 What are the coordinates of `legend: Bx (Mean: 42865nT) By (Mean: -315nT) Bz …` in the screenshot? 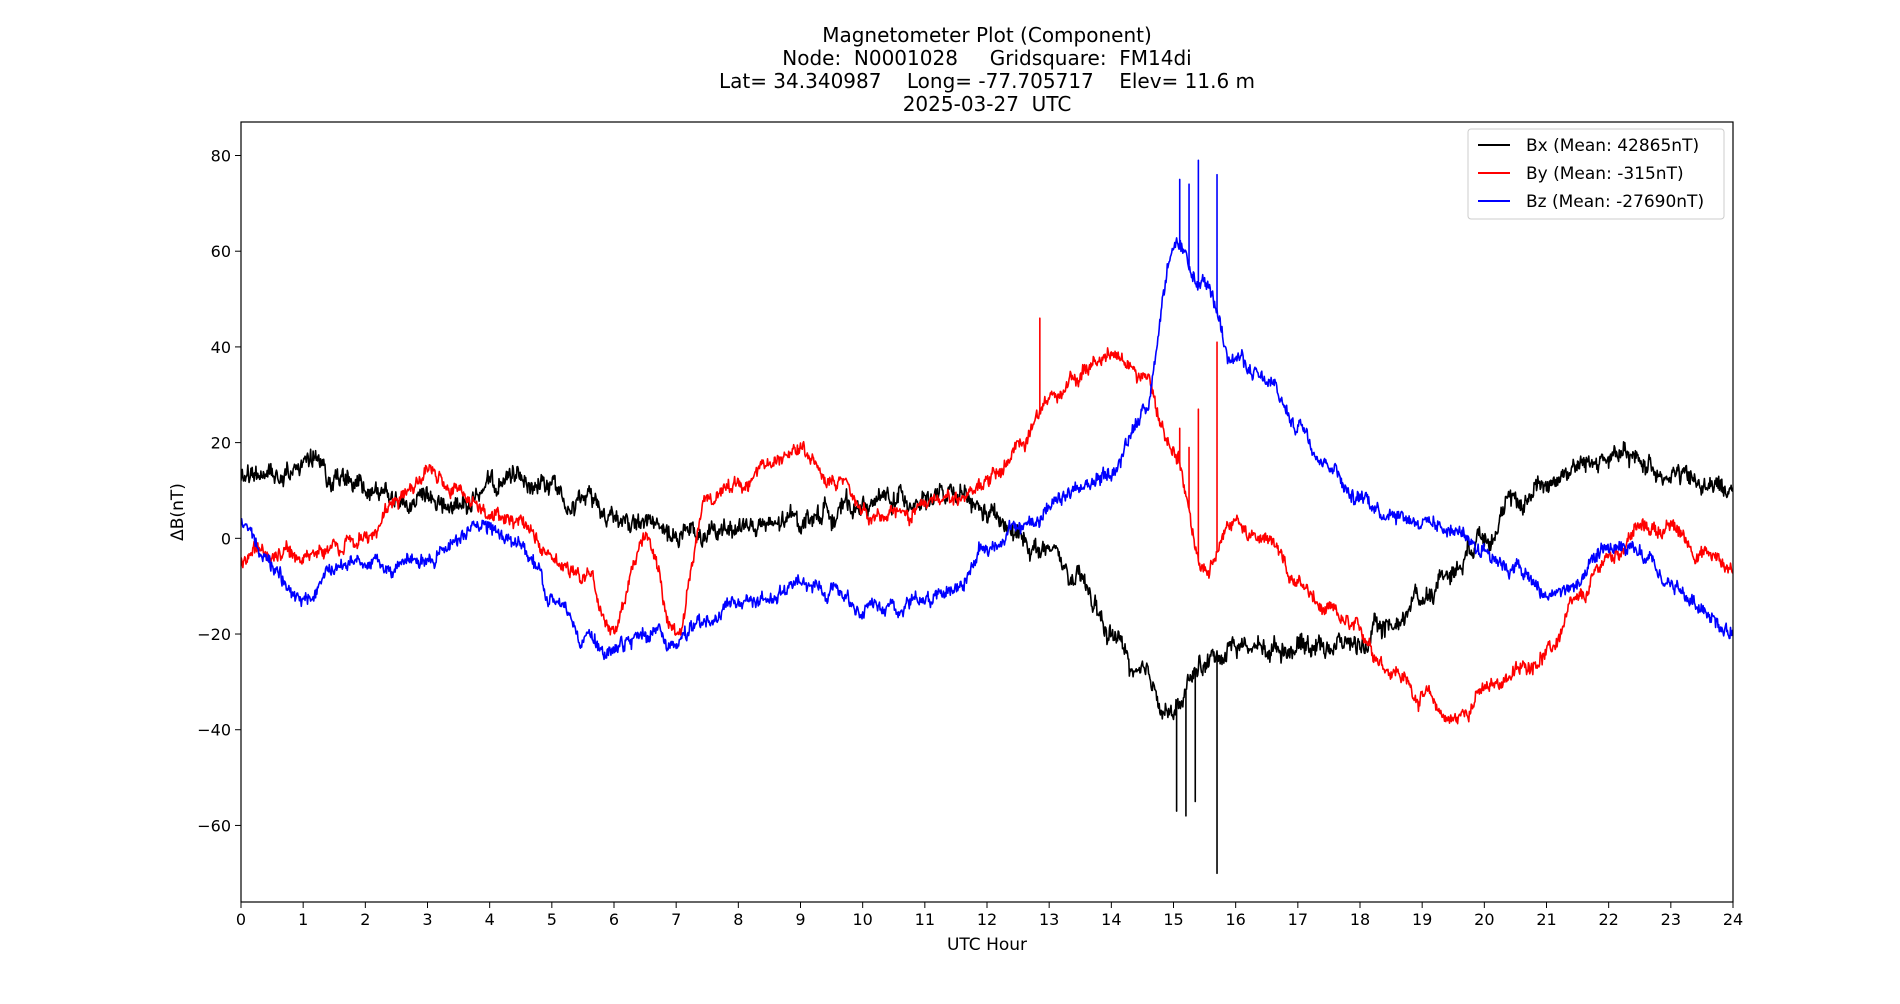 It's located at (1596, 174).